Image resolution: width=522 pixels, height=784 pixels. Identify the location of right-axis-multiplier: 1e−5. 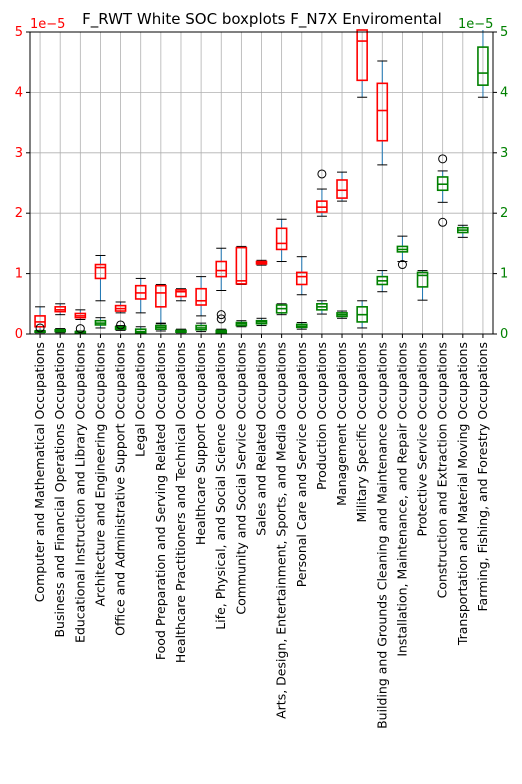
(475, 24).